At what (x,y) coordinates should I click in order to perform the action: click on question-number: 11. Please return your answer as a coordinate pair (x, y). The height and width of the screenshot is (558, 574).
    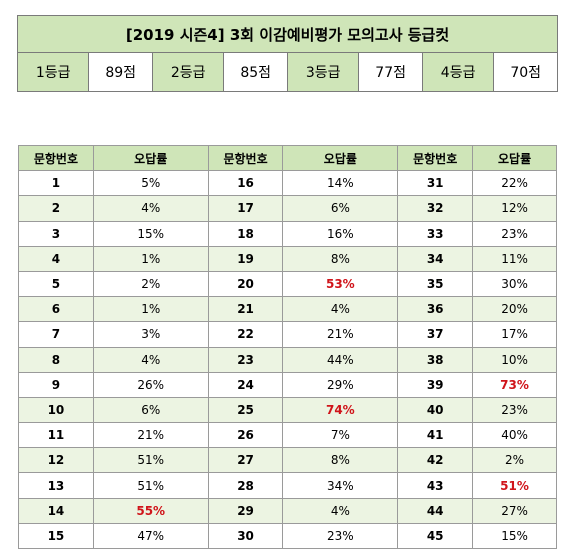
    Looking at the image, I should click on (56, 435).